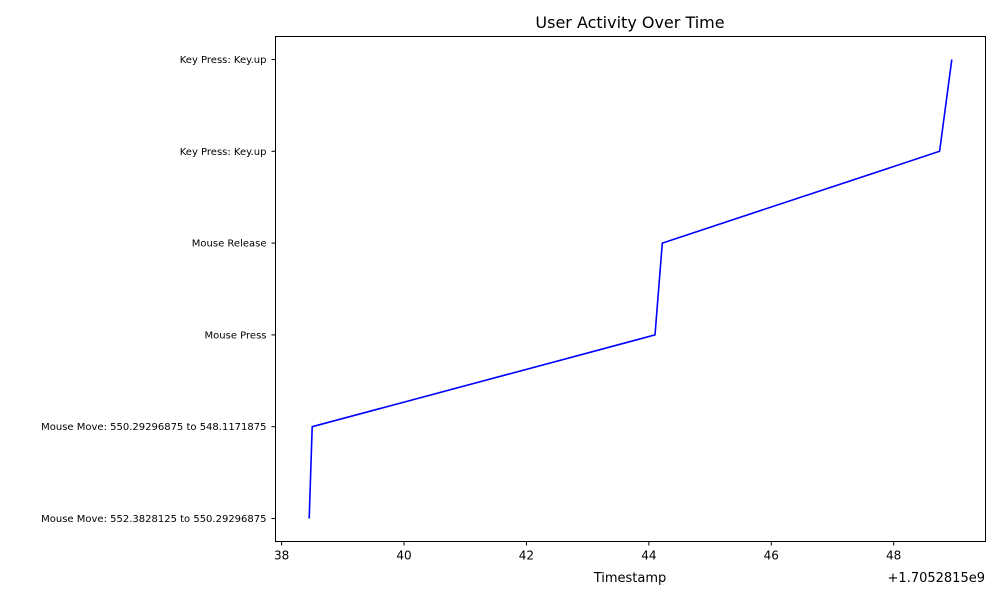 This screenshot has height=600, width=1000. I want to click on x-tick-label: 42, so click(526, 556).